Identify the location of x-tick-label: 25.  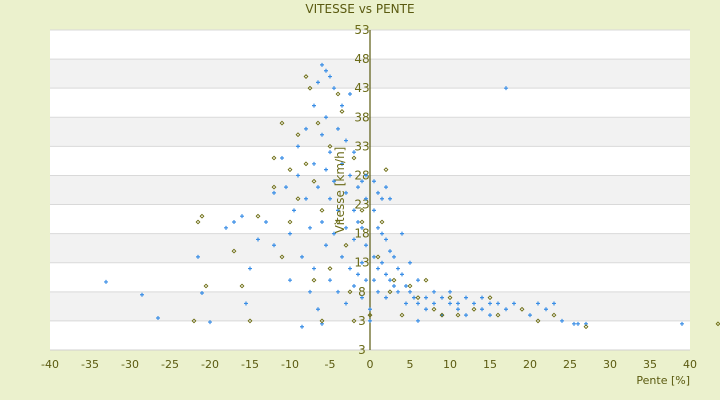
(570, 364).